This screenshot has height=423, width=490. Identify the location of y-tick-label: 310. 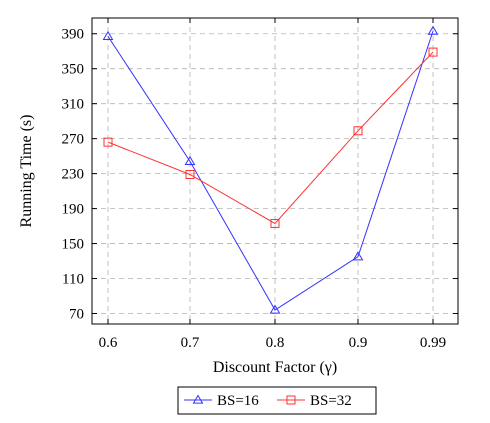
(73, 105).